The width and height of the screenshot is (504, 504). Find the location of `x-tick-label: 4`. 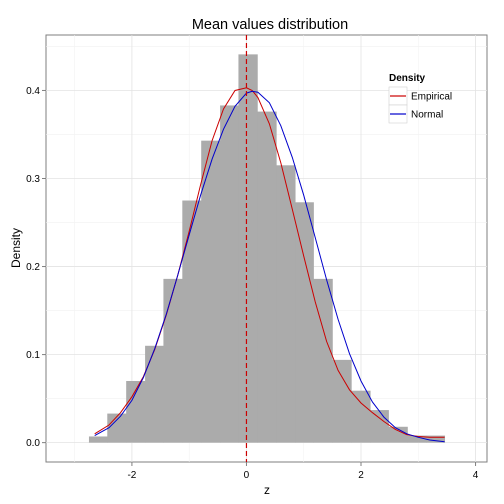

x-tick-label: 4 is located at coordinates (476, 475).